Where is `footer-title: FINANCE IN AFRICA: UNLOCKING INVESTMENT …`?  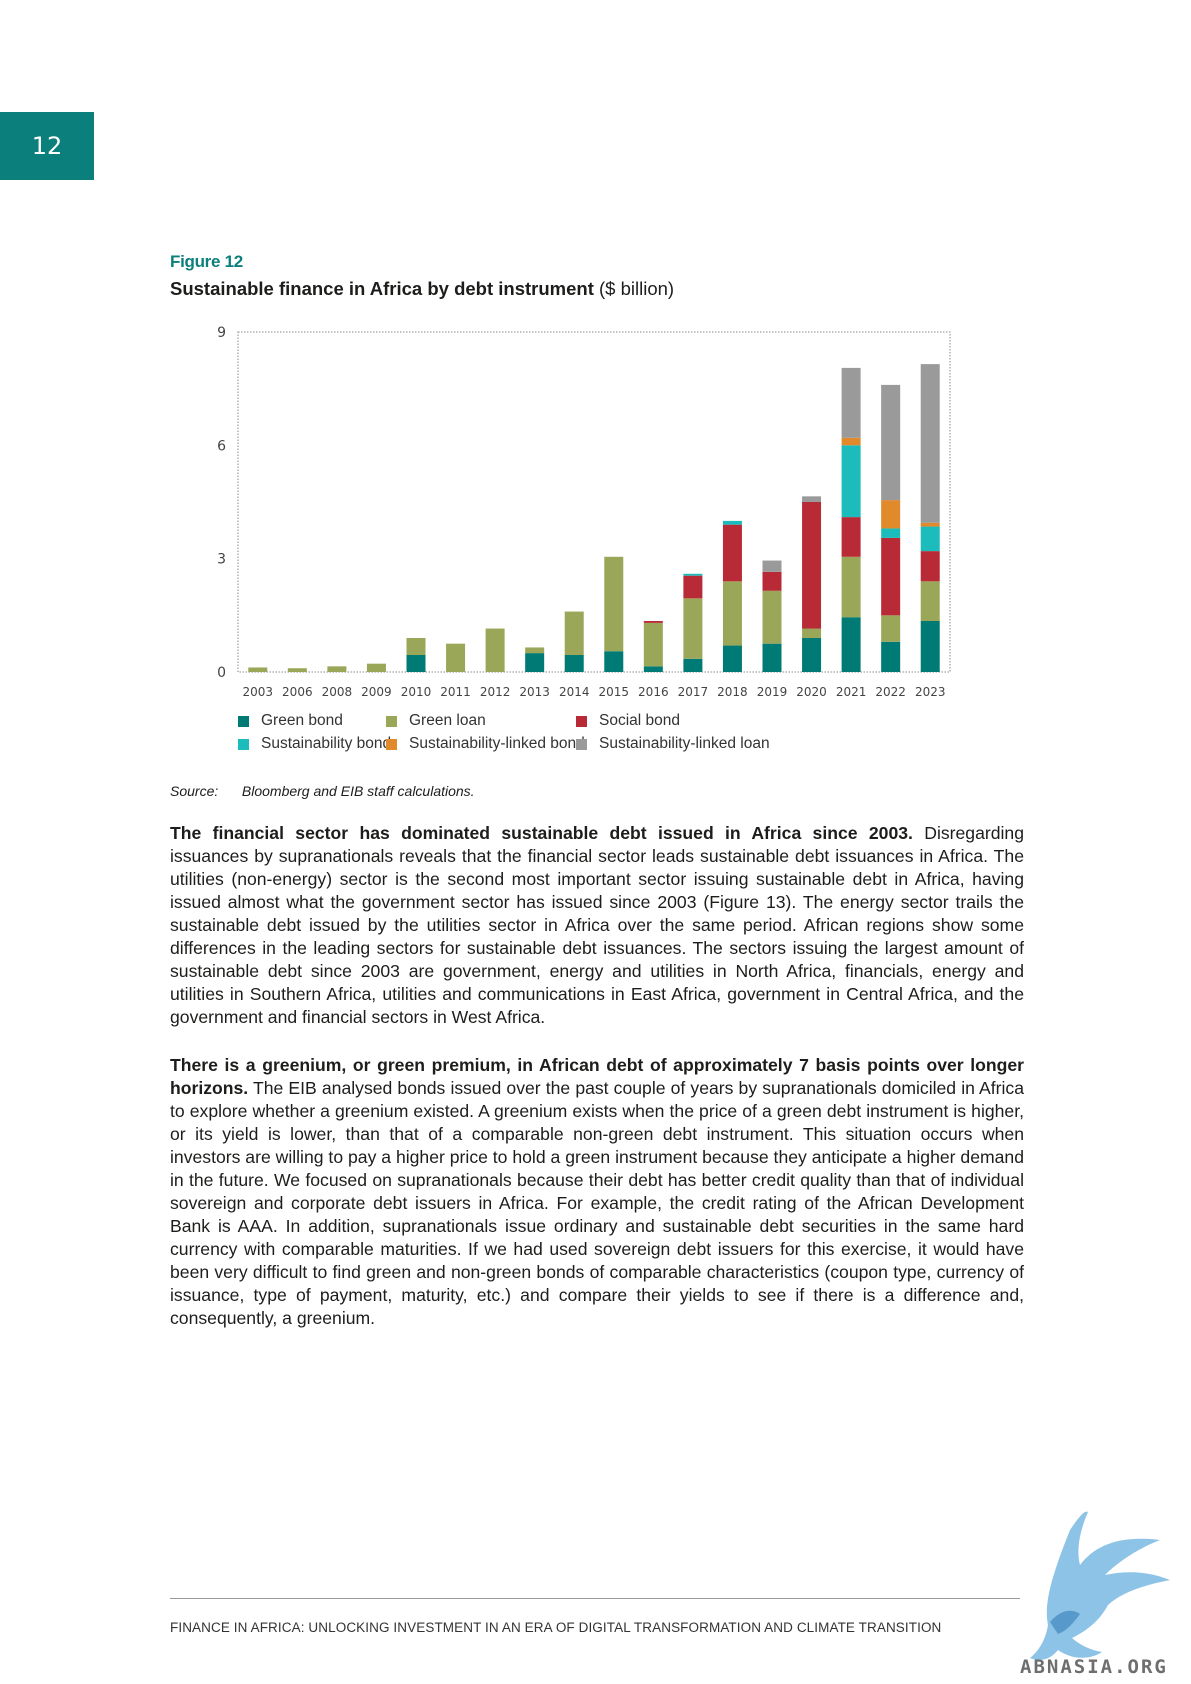 footer-title: FINANCE IN AFRICA: UNLOCKING INVESTMENT … is located at coordinates (556, 1627).